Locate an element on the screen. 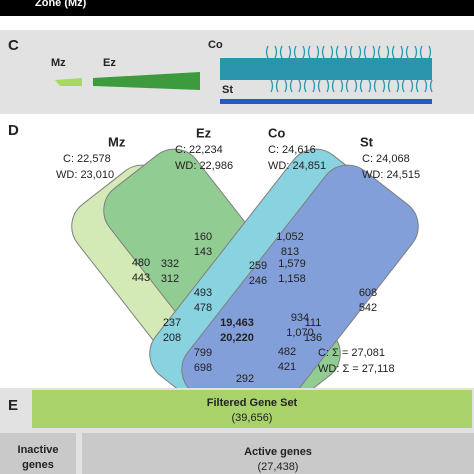  st-shape is located at coordinates (326, 101).